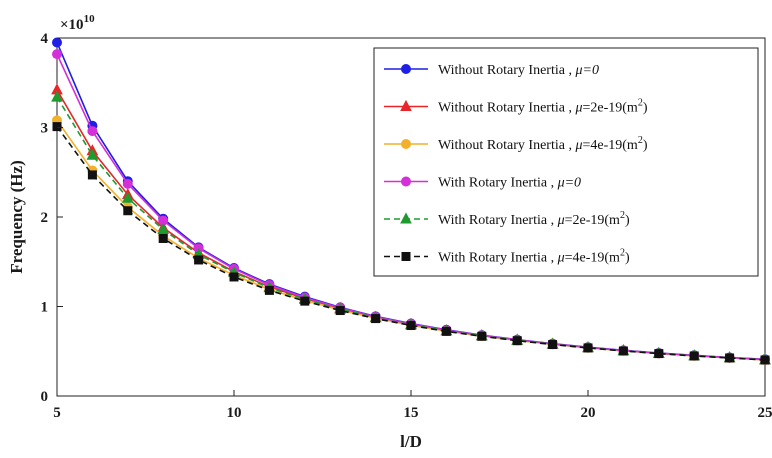 The image size is (772, 458). Describe the element at coordinates (765, 413) in the screenshot. I see `x-tick-label: 25` at that location.